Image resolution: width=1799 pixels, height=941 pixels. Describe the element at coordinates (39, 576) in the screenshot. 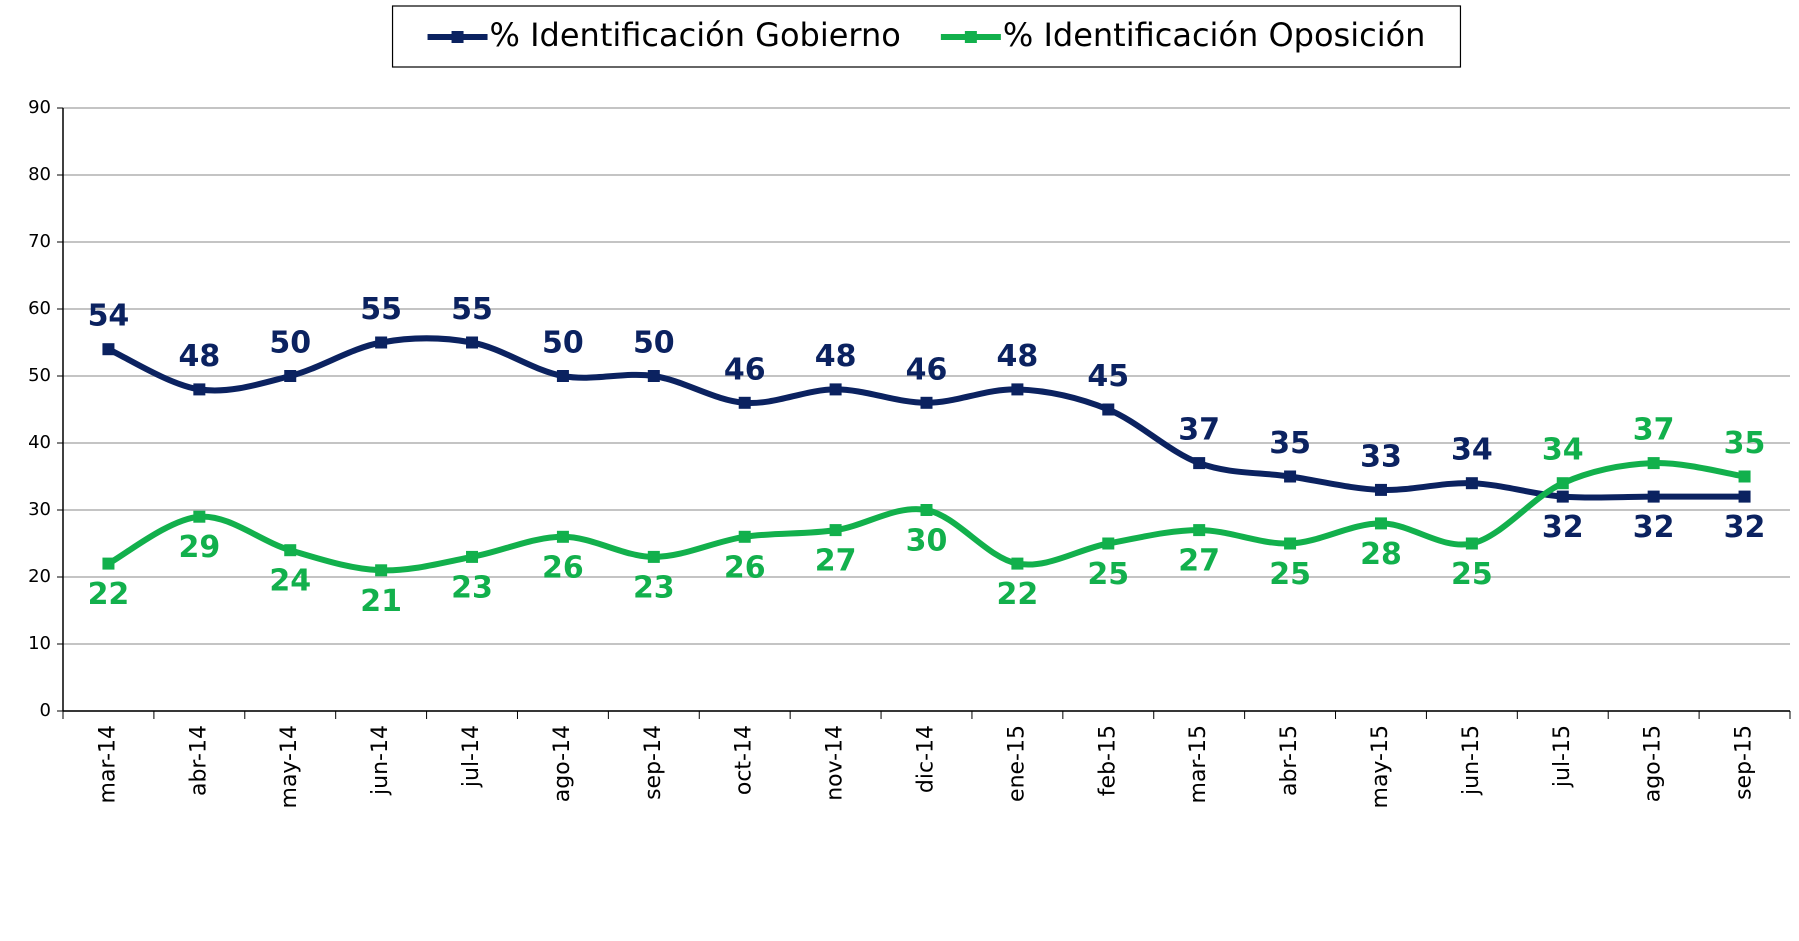

I see `y-tick-label: 20` at that location.